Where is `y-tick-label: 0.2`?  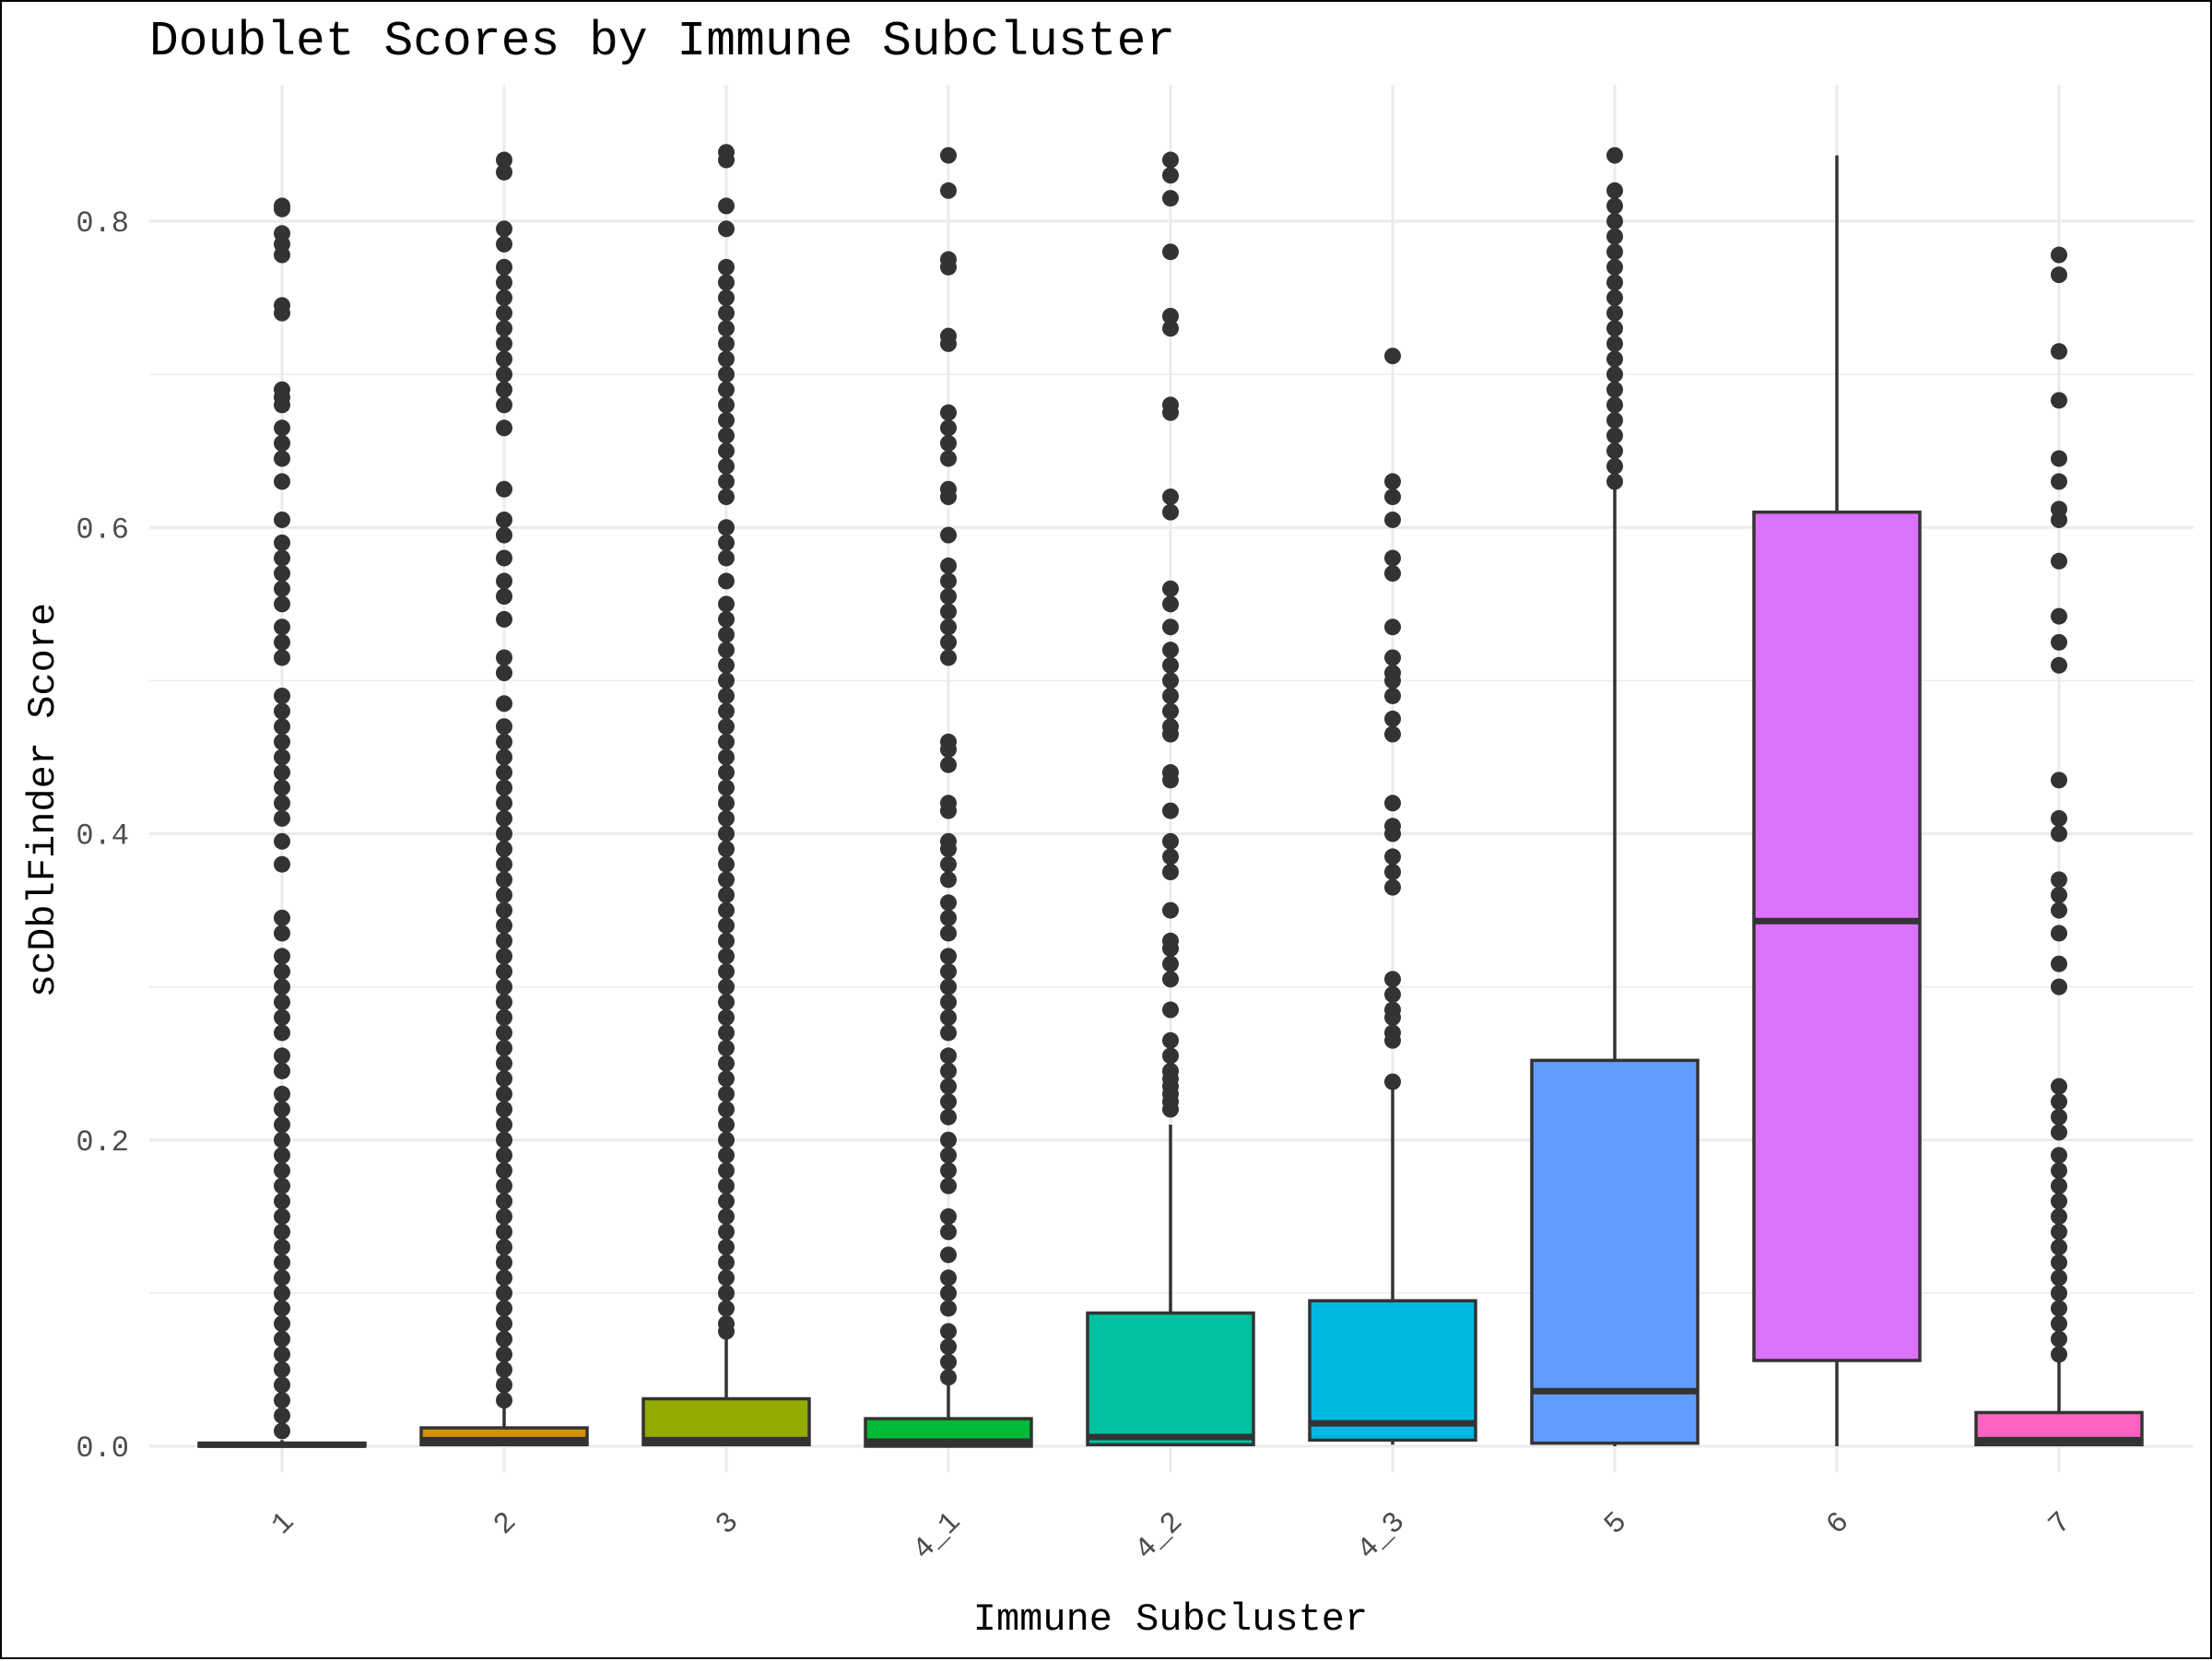 y-tick-label: 0.2 is located at coordinates (102, 1142).